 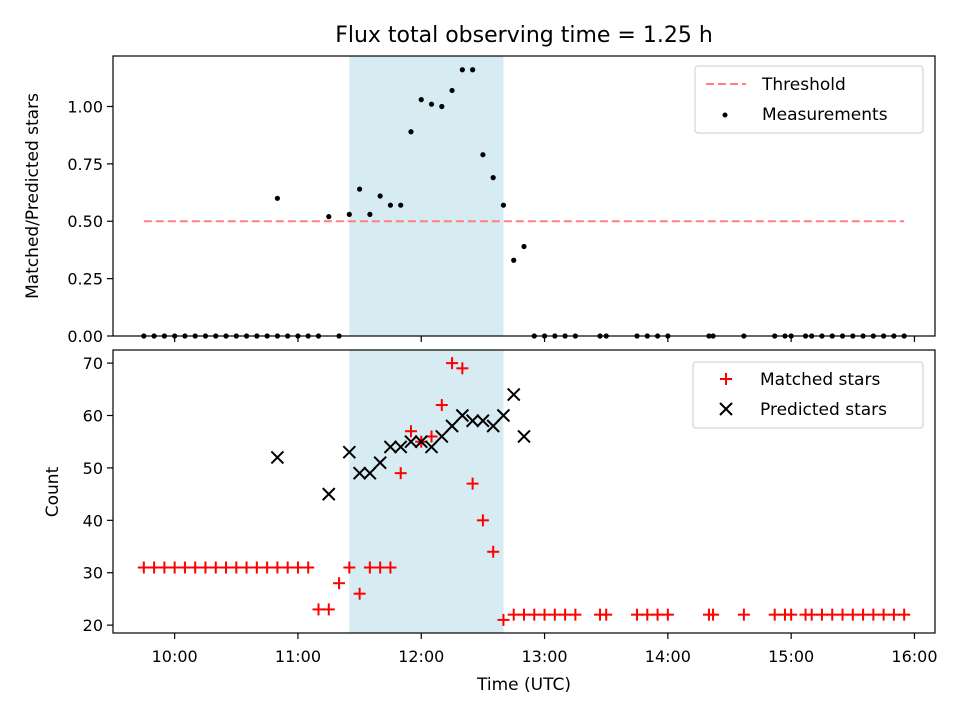 I want to click on ratio-shaded-span, so click(x=426, y=196).